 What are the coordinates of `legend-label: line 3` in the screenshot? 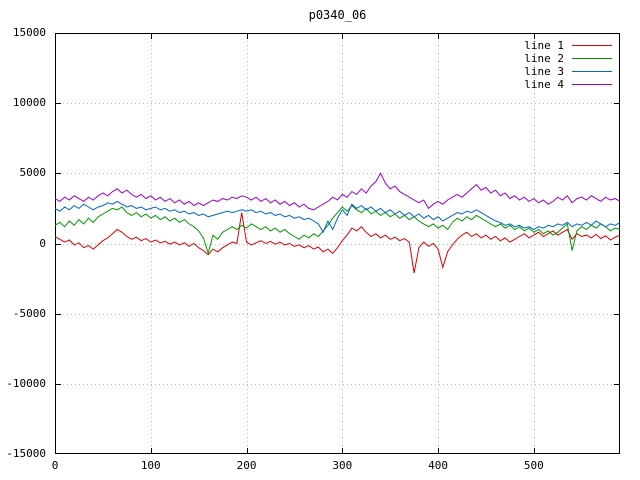 It's located at (544, 71).